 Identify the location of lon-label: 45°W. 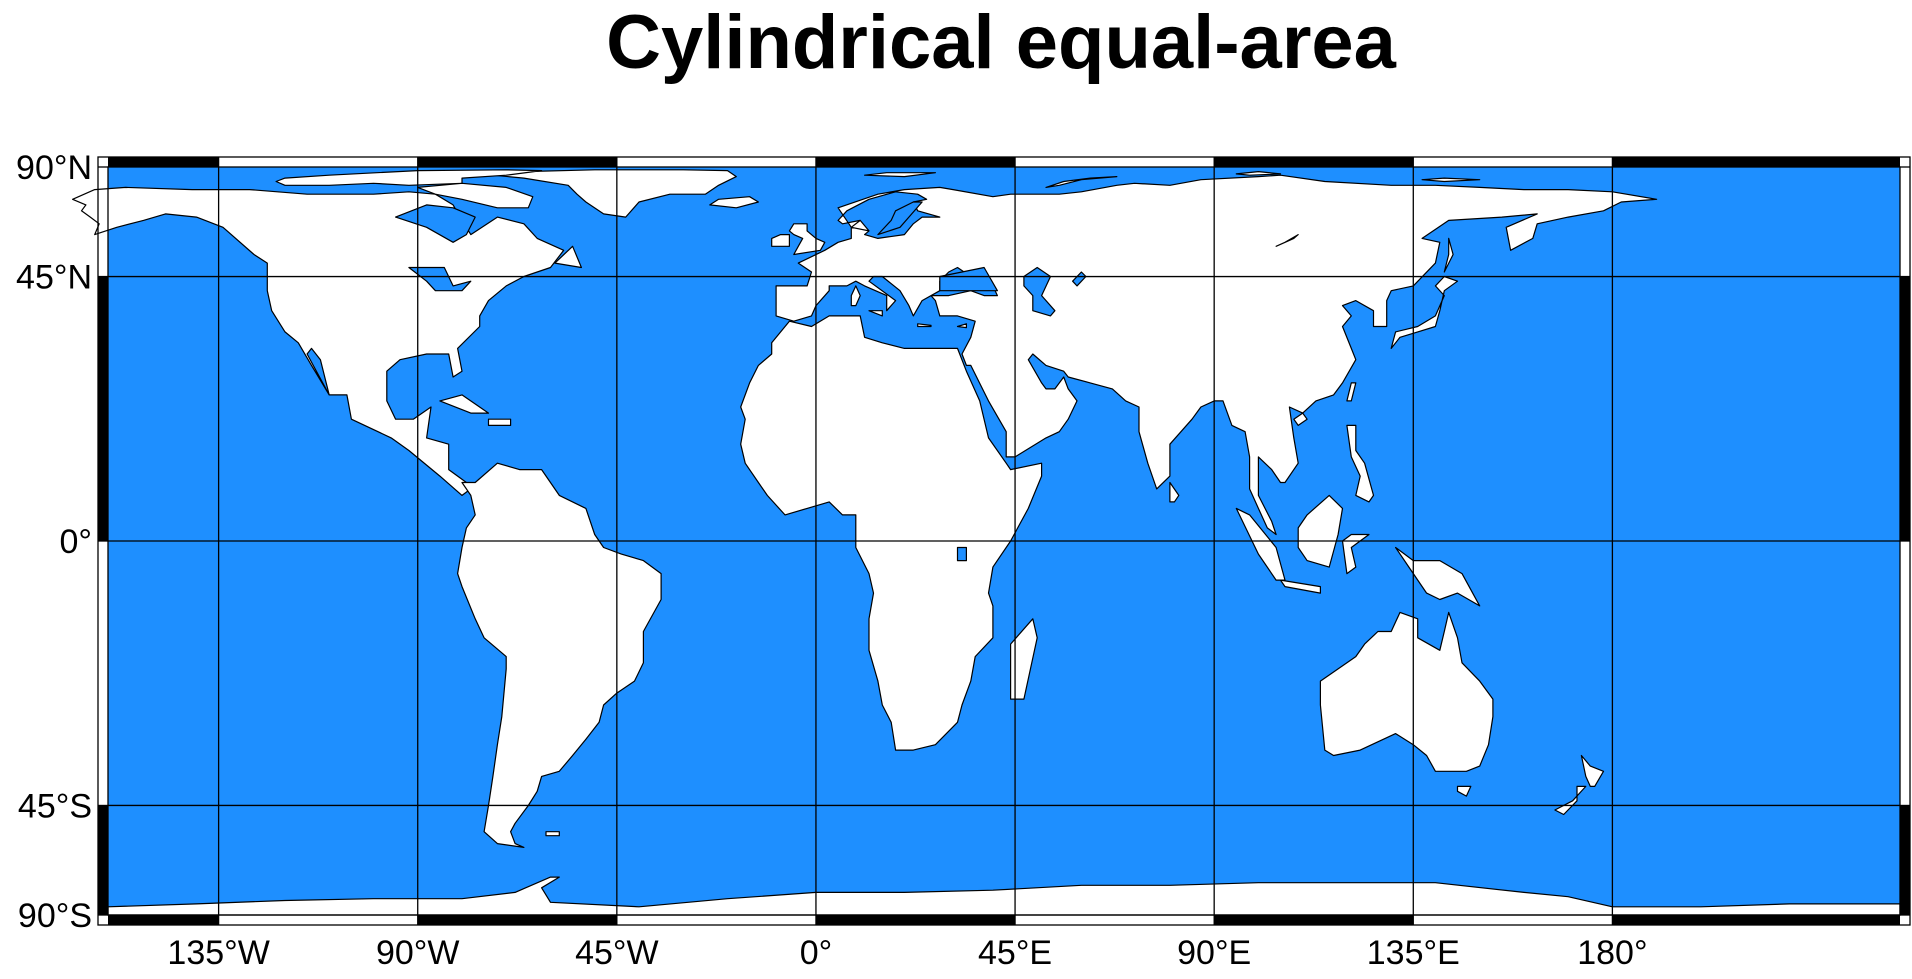
(617, 953).